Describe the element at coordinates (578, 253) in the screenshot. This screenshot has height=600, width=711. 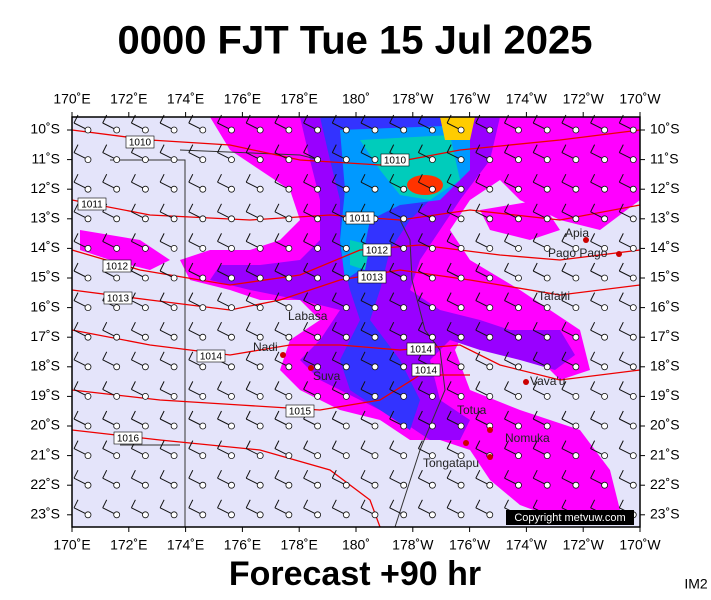
I see `place-label: Pago Pago` at that location.